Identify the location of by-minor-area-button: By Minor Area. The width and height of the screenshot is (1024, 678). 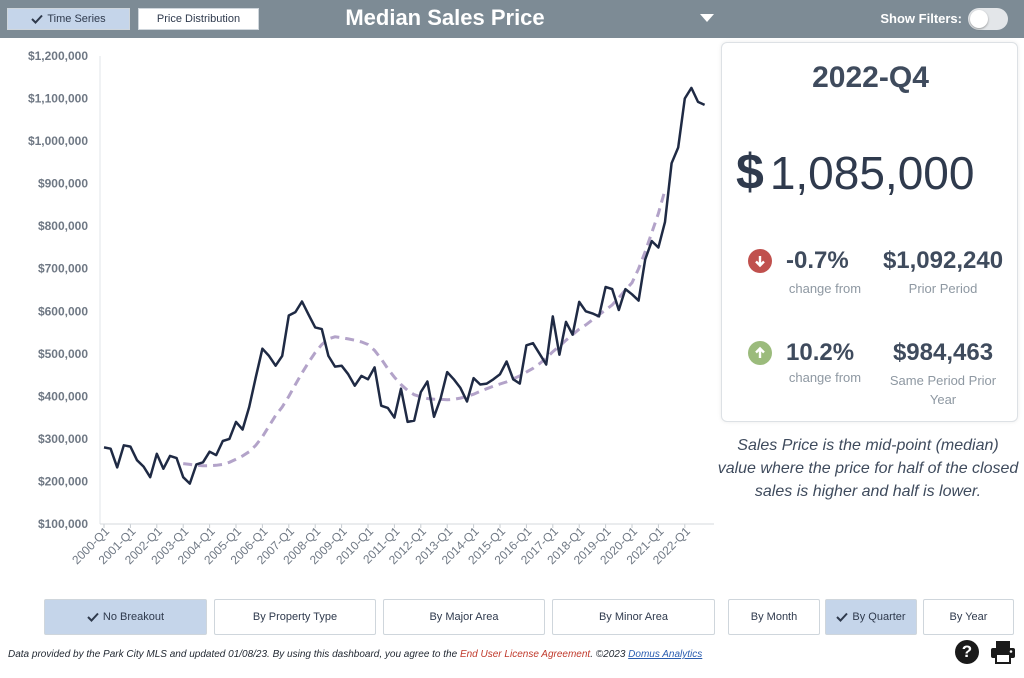
(633, 617).